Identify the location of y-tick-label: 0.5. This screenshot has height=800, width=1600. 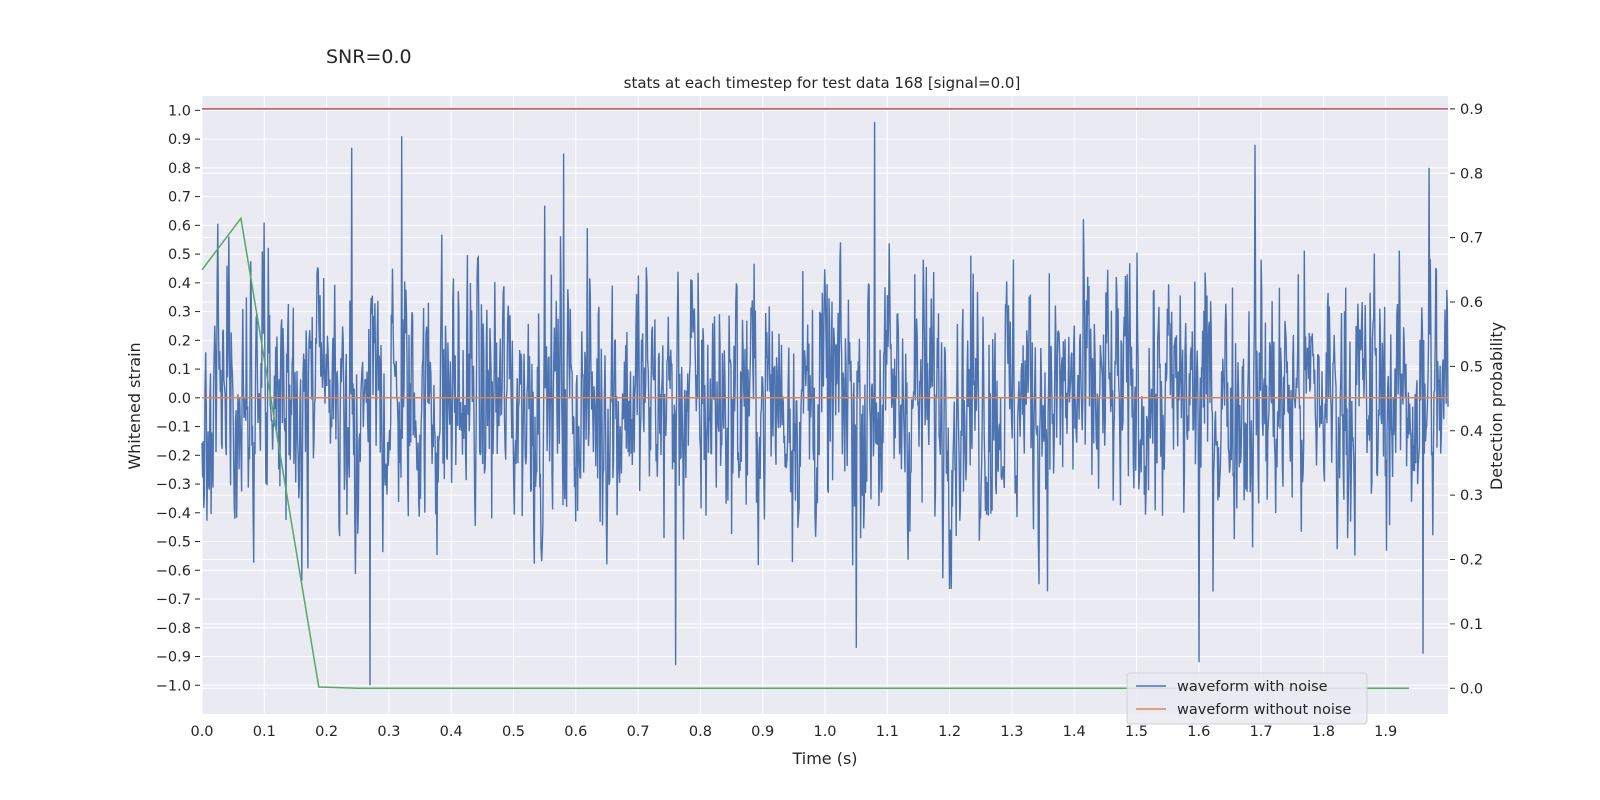
(179, 255).